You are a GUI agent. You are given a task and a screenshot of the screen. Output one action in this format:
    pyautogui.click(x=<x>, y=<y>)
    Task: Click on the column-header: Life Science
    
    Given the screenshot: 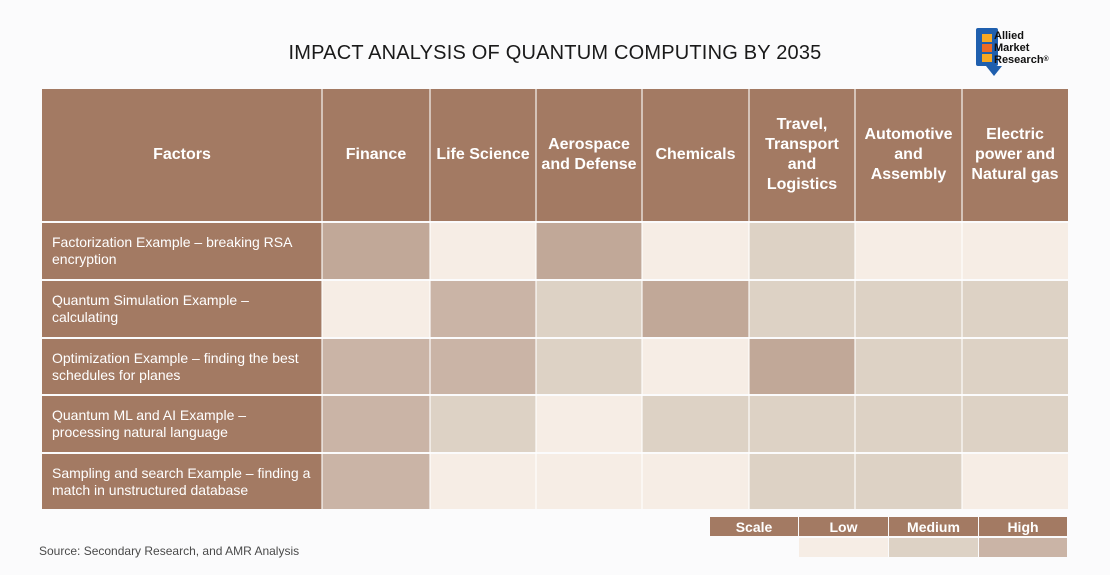 What is the action you would take?
    pyautogui.click(x=483, y=155)
    